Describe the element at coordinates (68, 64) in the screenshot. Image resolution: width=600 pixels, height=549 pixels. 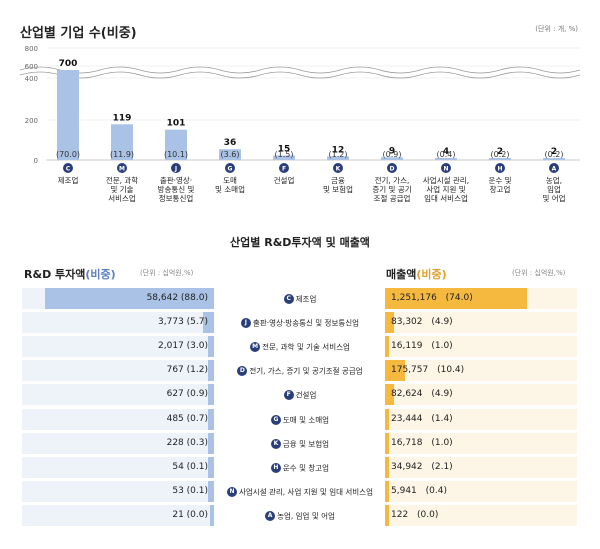
I see `bar-value-label: 700` at that location.